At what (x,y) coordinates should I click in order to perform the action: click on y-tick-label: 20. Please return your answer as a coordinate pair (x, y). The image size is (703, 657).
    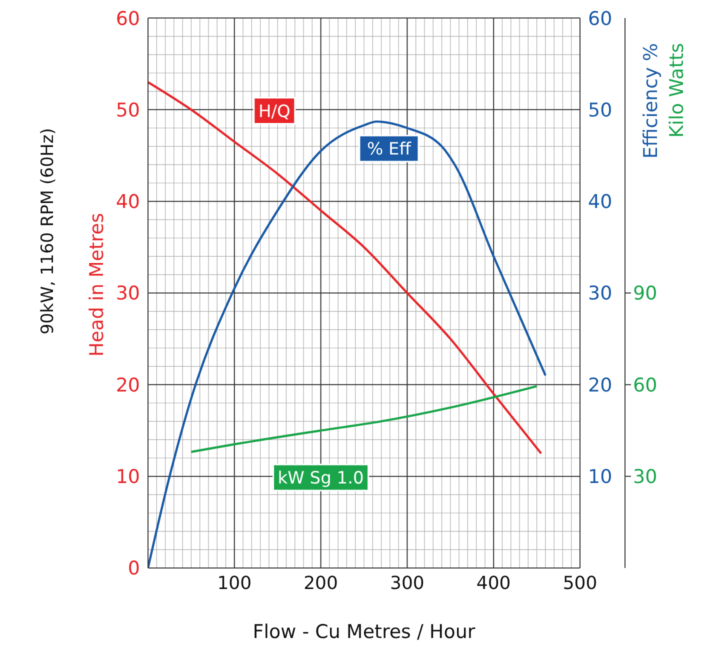
    Looking at the image, I should click on (128, 385).